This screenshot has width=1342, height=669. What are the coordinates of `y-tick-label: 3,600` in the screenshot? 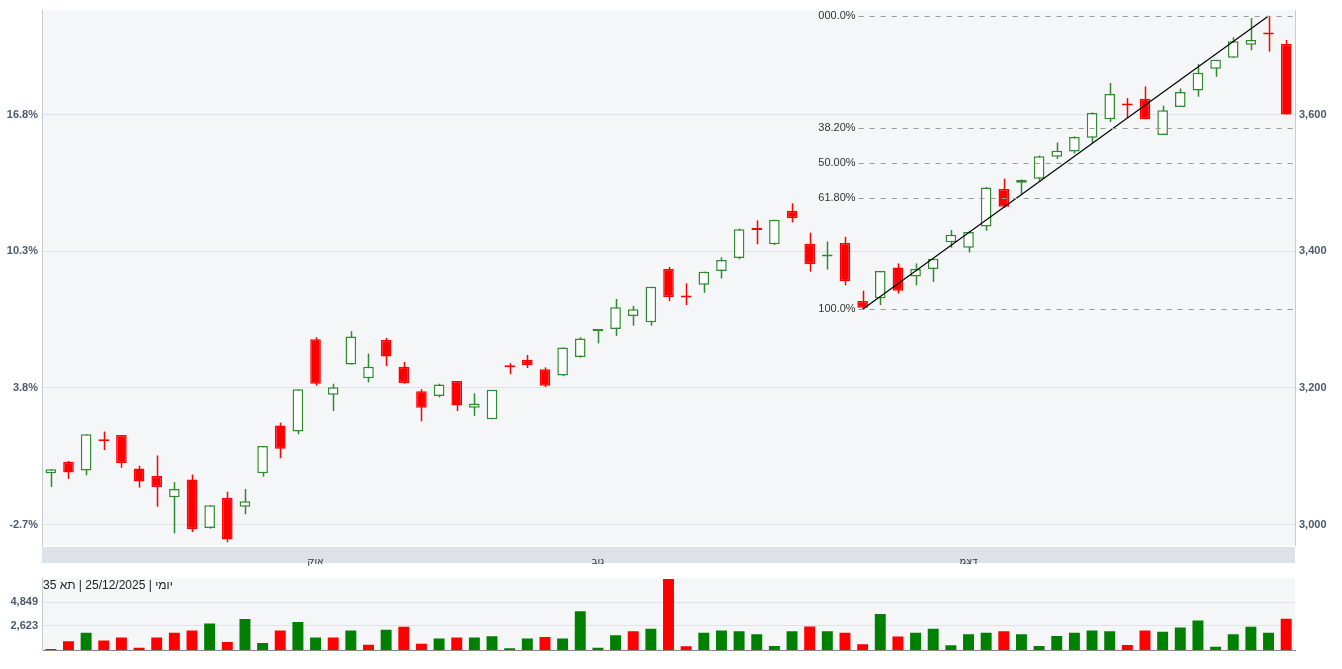 It's located at (1313, 113).